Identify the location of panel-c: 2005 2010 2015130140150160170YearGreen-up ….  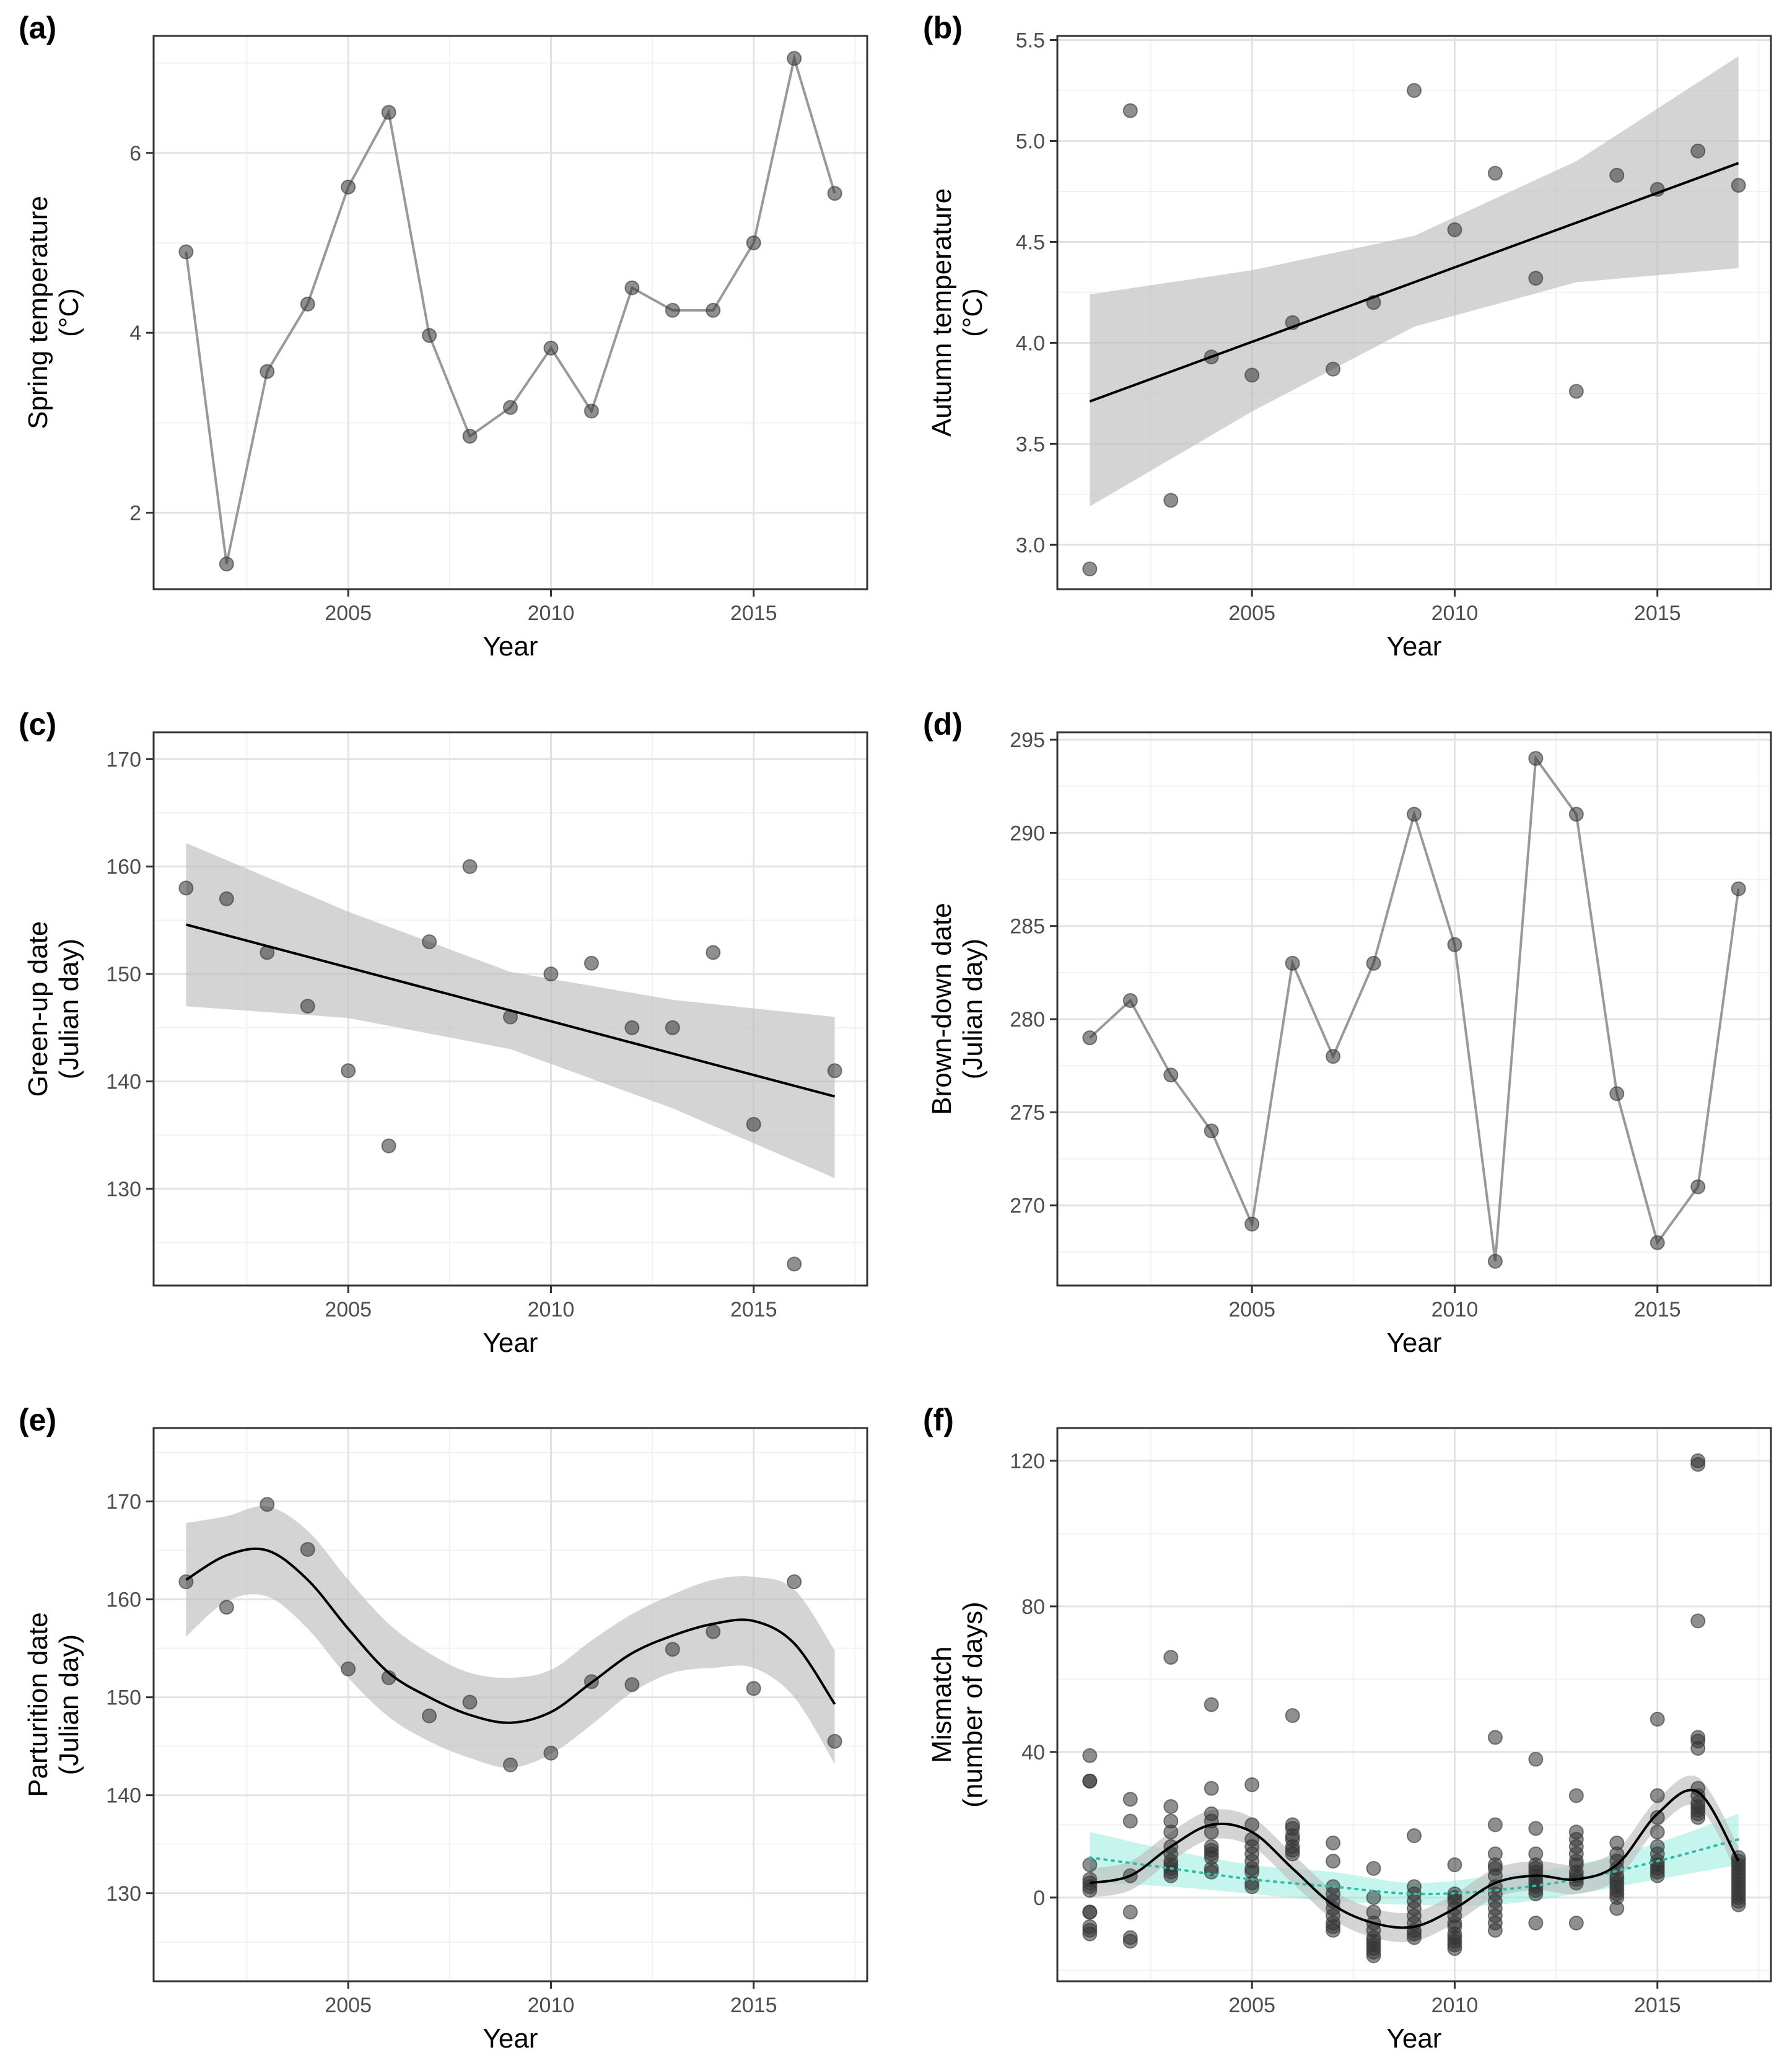
(443, 1032).